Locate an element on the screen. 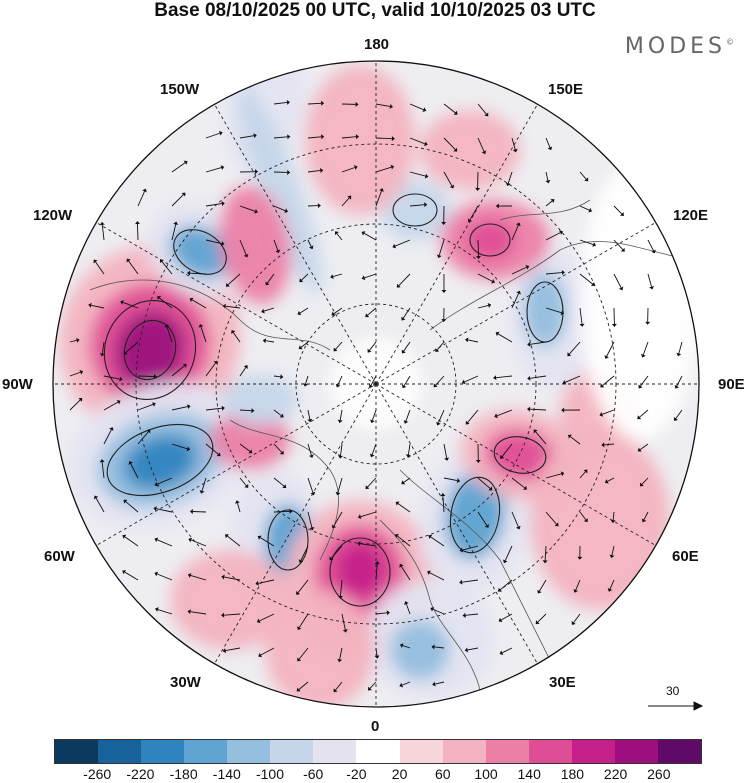 The image size is (750, 783). anomaly-blob is located at coordinates (360, 570).